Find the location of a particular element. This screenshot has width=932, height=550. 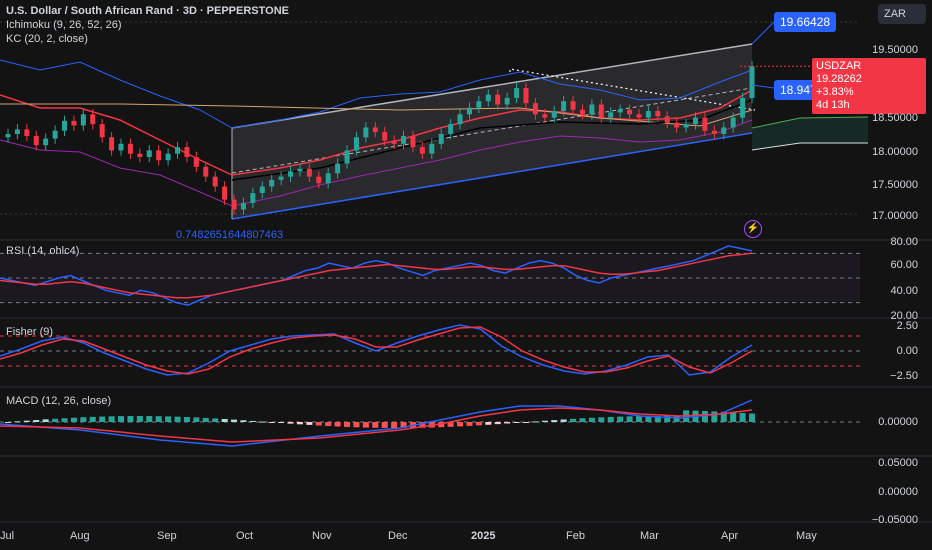

rsi-tick: 80.00 is located at coordinates (904, 242).